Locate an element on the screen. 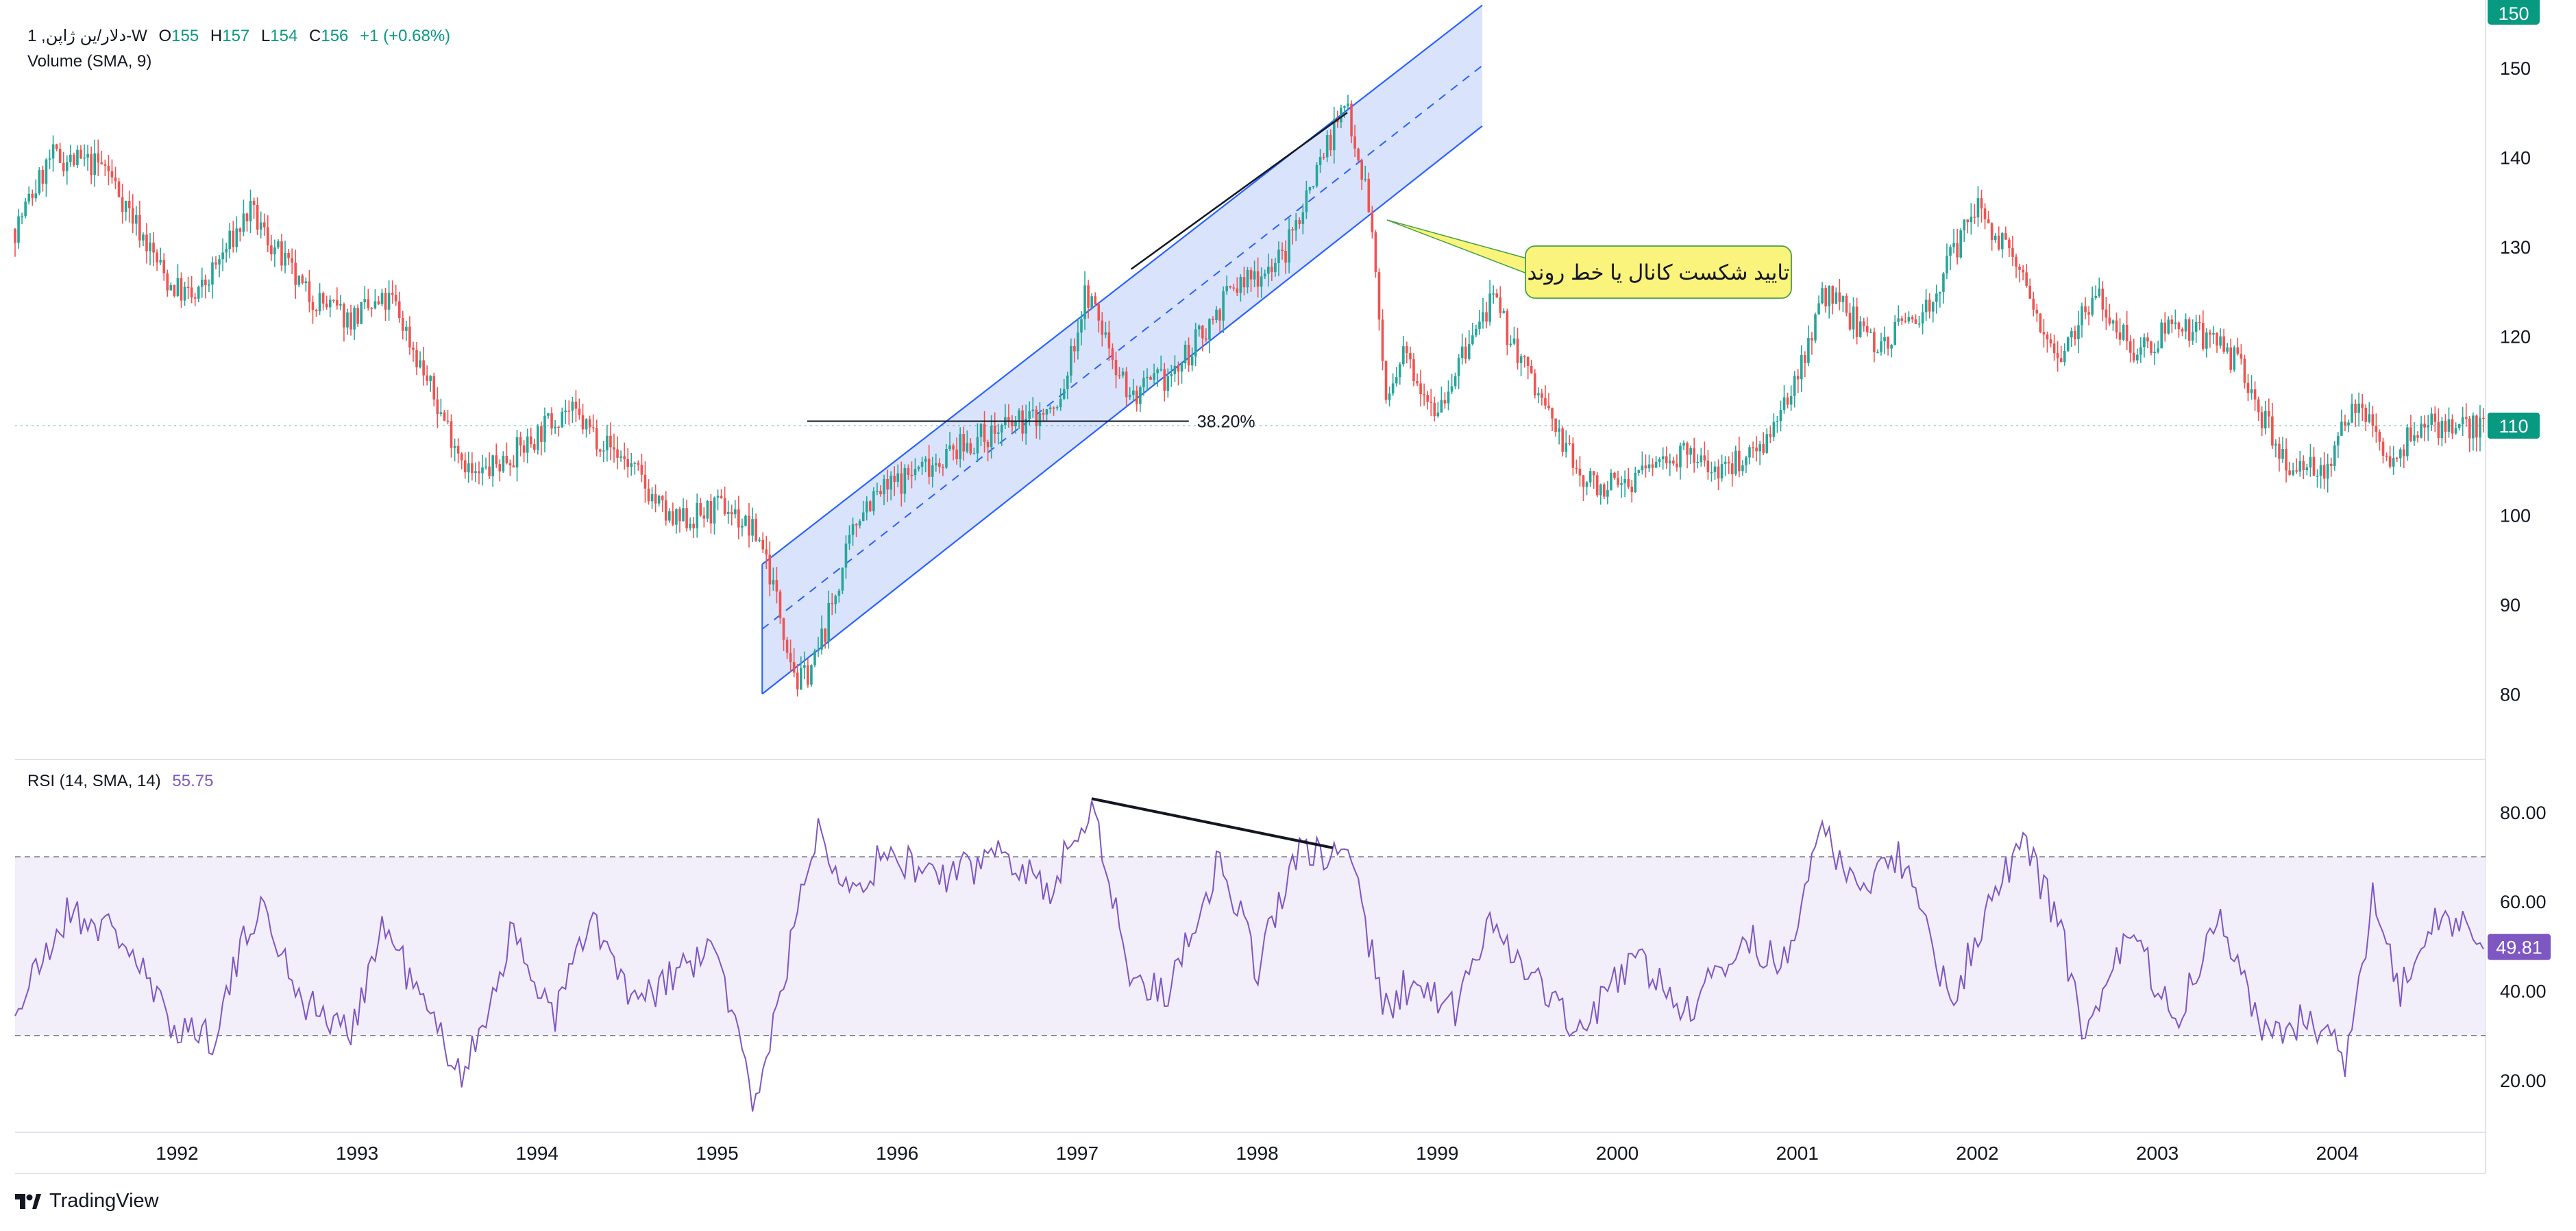 The image size is (2576, 1231). tradingview-brand: TradingView is located at coordinates (87, 1201).